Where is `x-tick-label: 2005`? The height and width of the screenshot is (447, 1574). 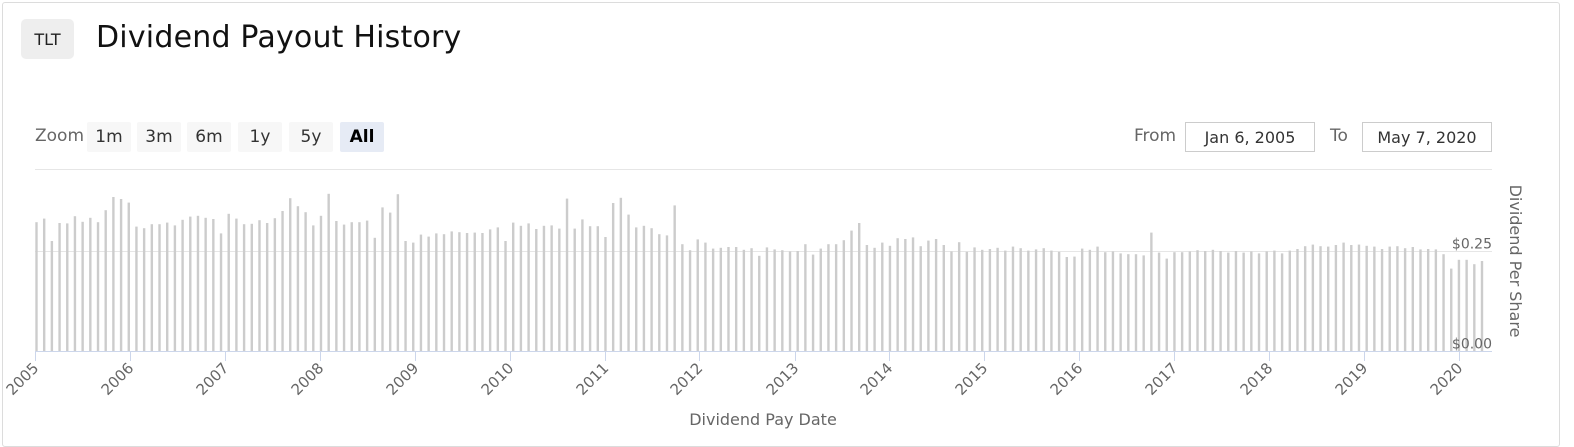 x-tick-label: 2005 is located at coordinates (23, 379).